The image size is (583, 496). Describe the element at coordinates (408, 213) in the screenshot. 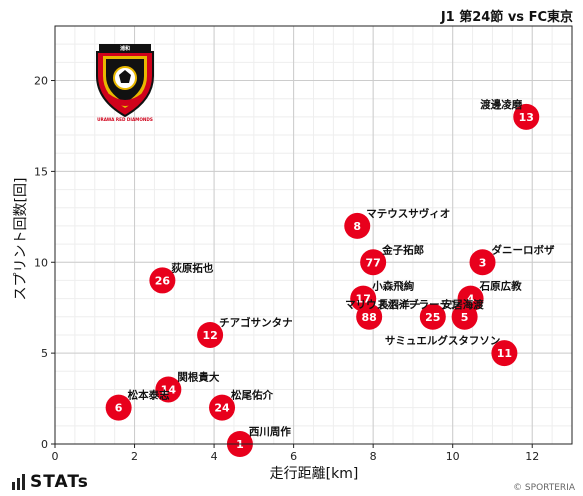

I see `point-player-name: マテウスサヴィオ` at that location.